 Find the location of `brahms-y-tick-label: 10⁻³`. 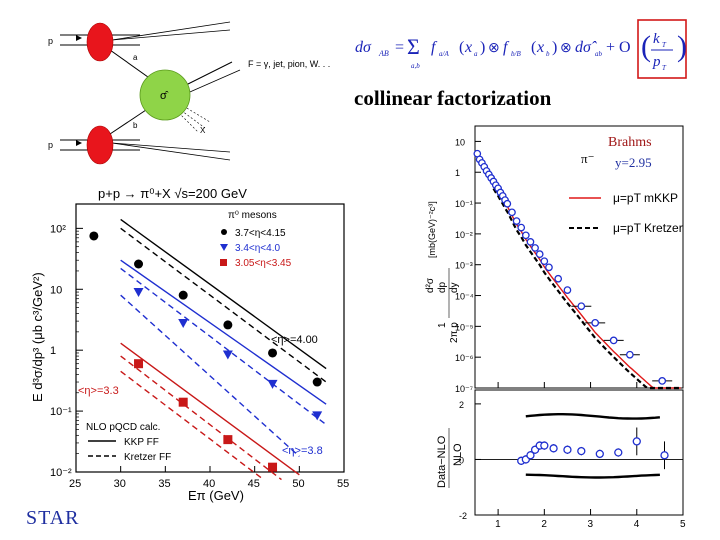

brahms-y-tick-label: 10⁻³ is located at coordinates (464, 266).